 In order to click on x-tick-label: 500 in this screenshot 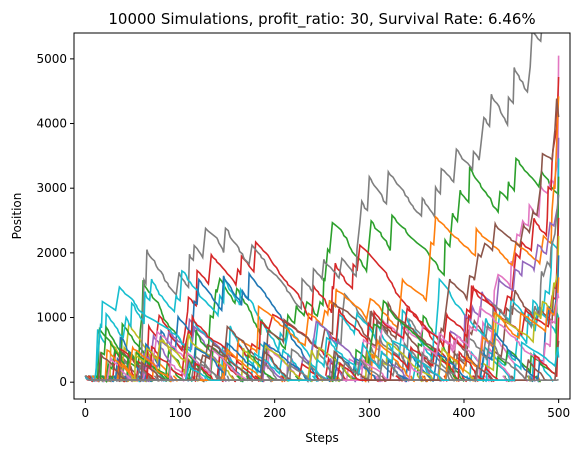, I will do `click(558, 413)`.